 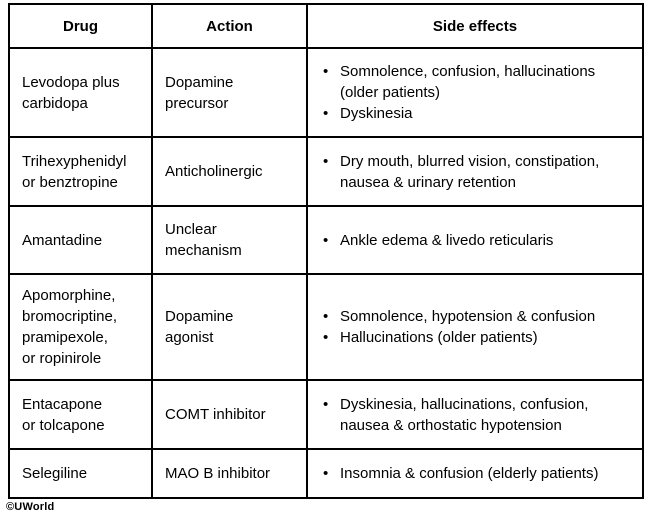 I want to click on uworld-copyright: ©UWorld, so click(x=30, y=507).